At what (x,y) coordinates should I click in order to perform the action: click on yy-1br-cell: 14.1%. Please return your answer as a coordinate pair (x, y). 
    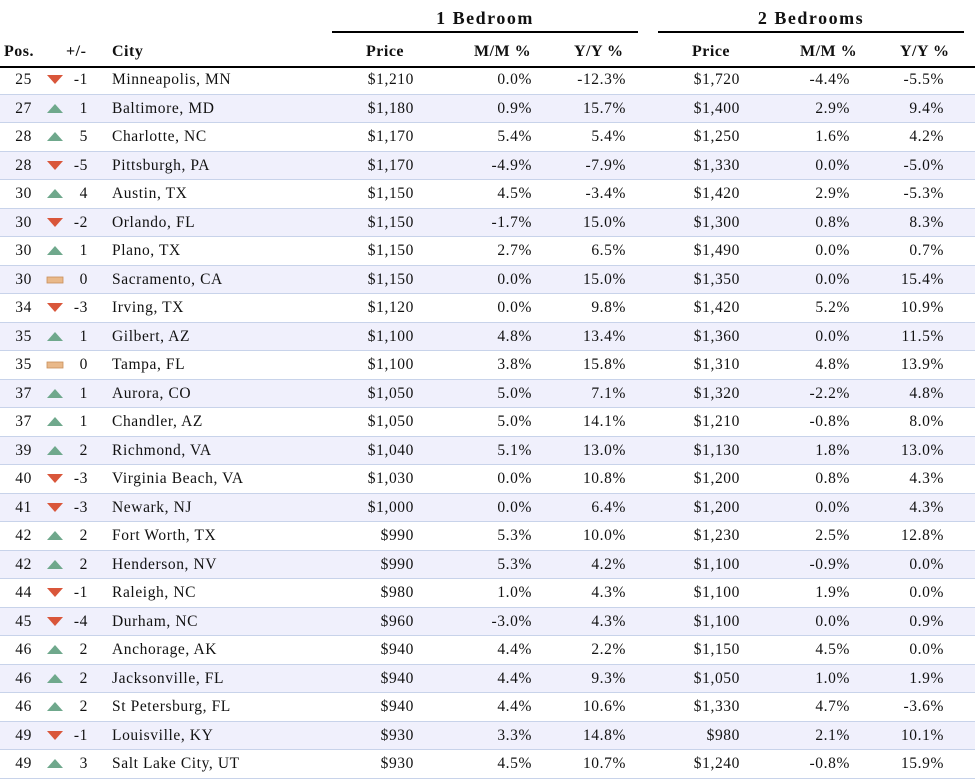
    Looking at the image, I should click on (604, 421).